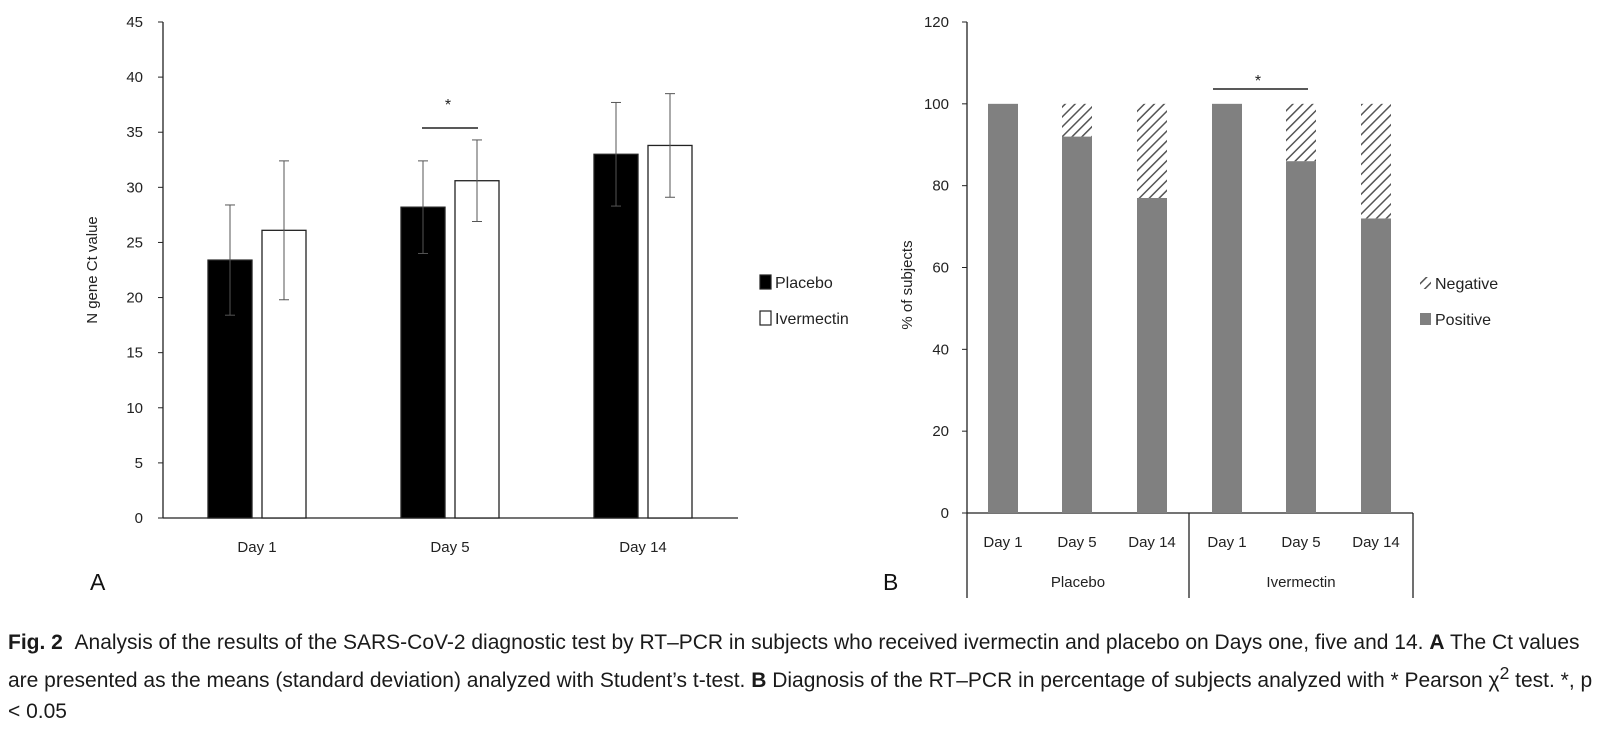  What do you see at coordinates (890, 582) in the screenshot?
I see `panel-b-letter: B` at bounding box center [890, 582].